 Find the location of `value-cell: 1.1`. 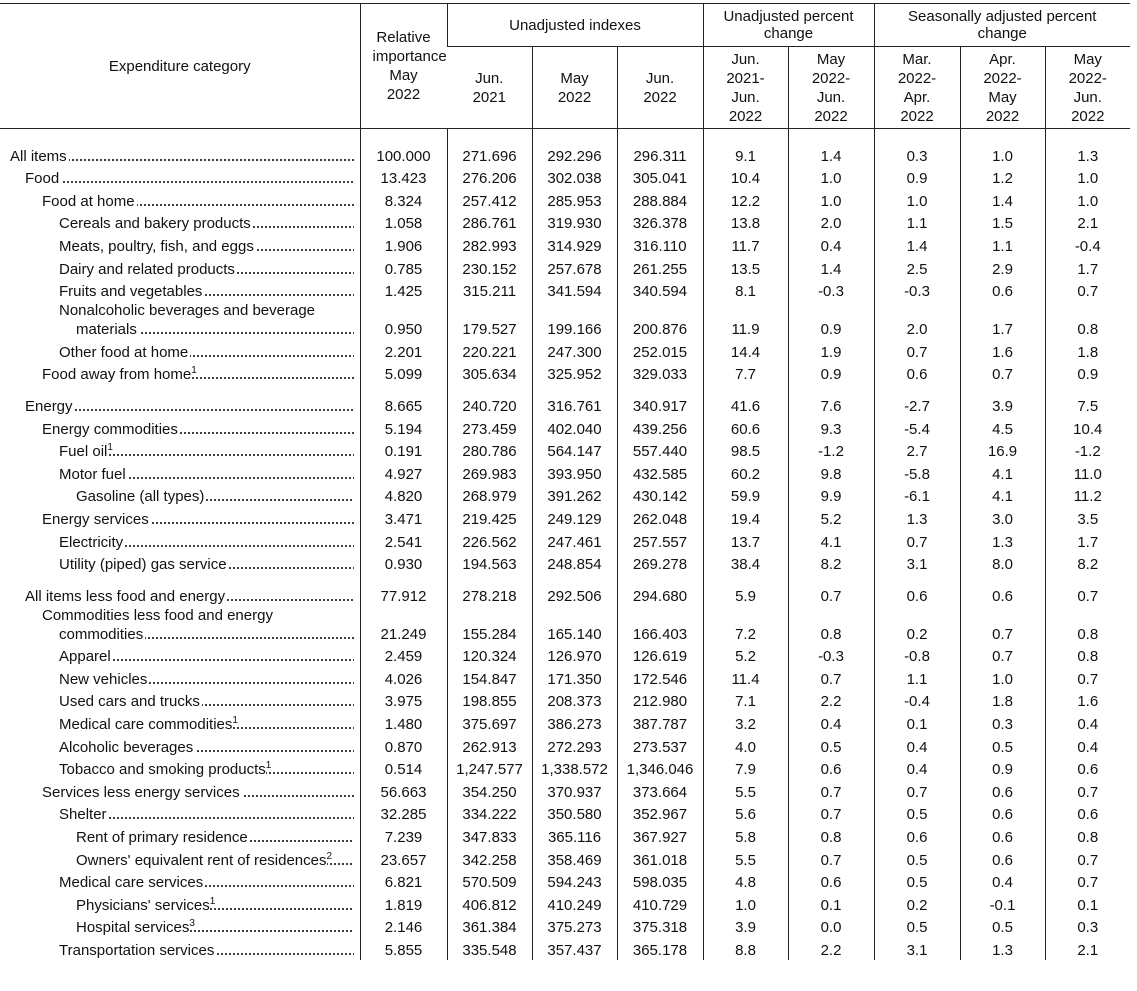

value-cell: 1.1 is located at coordinates (916, 677).